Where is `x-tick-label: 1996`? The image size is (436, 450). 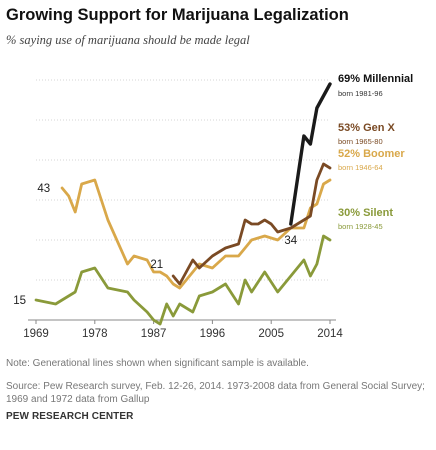 x-tick-label: 1996 is located at coordinates (213, 334).